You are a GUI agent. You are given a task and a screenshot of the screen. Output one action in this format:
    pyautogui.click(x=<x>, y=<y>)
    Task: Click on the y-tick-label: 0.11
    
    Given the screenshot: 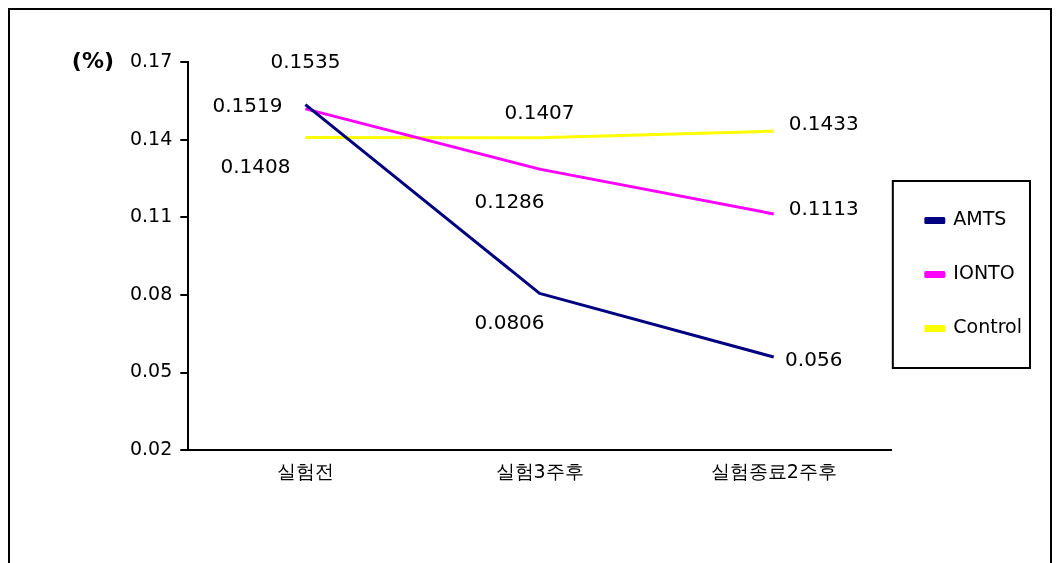 What is the action you would take?
    pyautogui.click(x=151, y=215)
    